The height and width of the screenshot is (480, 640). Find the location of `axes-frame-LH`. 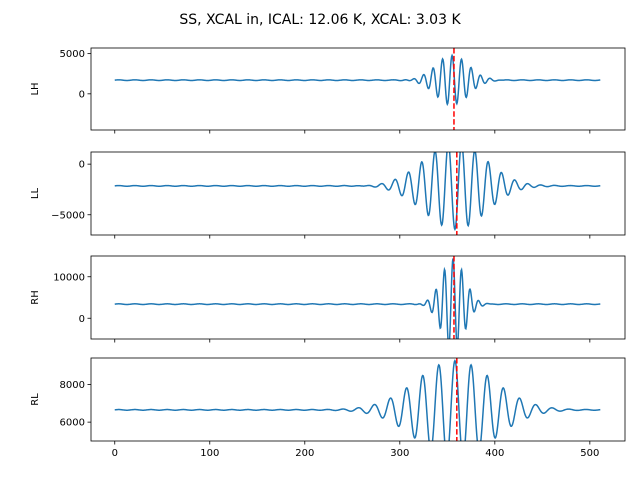

axes-frame-LH is located at coordinates (358, 89).